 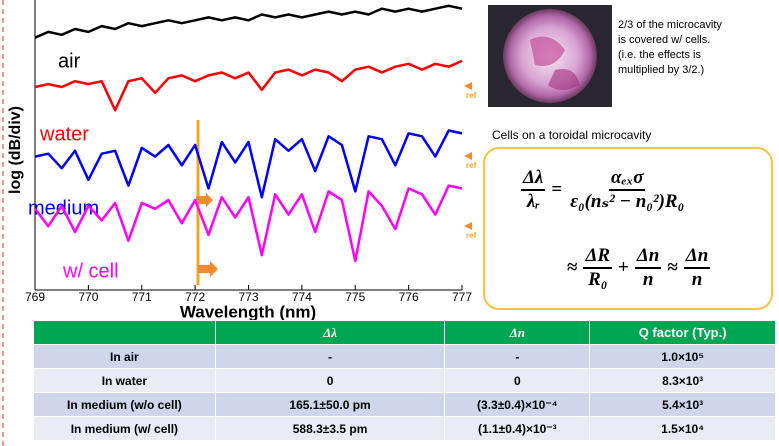 What do you see at coordinates (557, 189) in the screenshot?
I see `eq-sign: =` at bounding box center [557, 189].